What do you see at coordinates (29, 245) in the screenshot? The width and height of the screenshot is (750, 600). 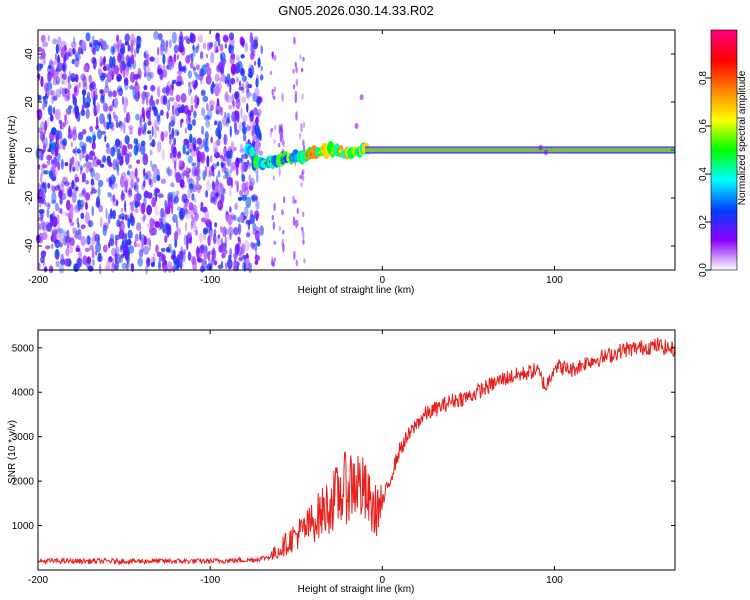 I see `spectrogram-ytick-label: -40` at bounding box center [29, 245].